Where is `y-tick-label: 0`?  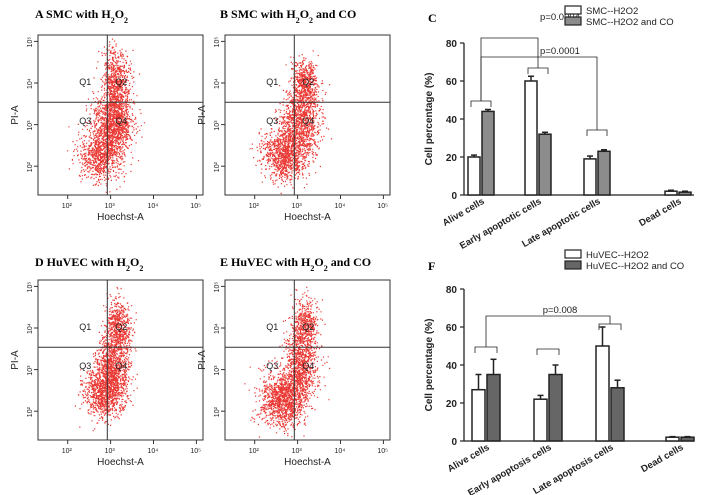
y-tick-label: 0 is located at coordinates (454, 196).